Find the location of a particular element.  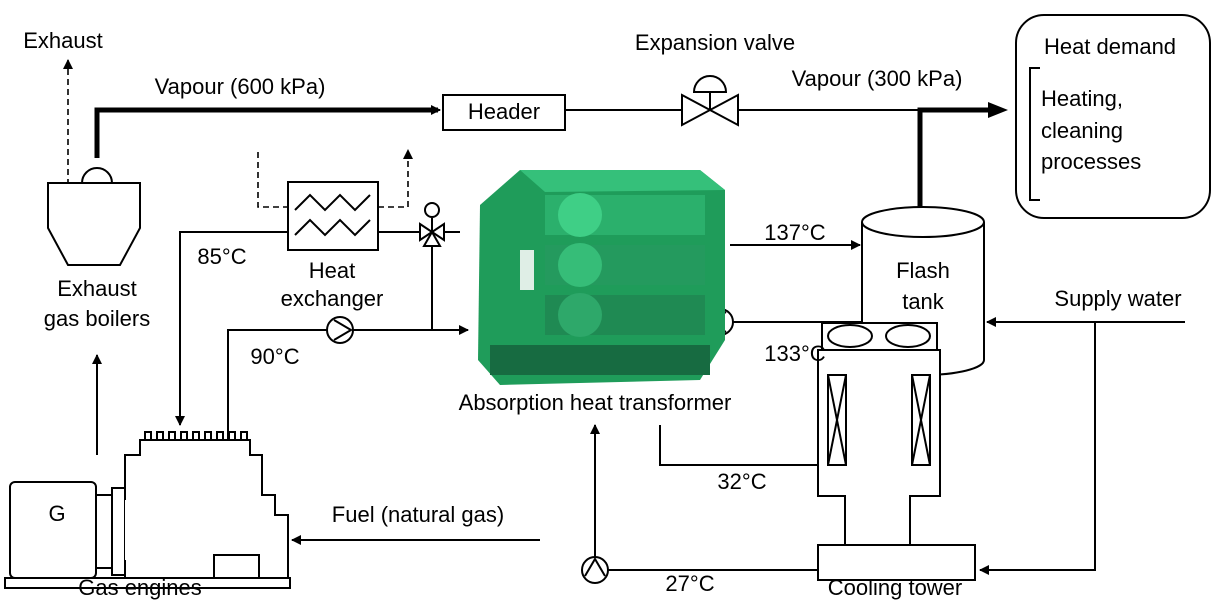

gas-engine is located at coordinates (147, 510).